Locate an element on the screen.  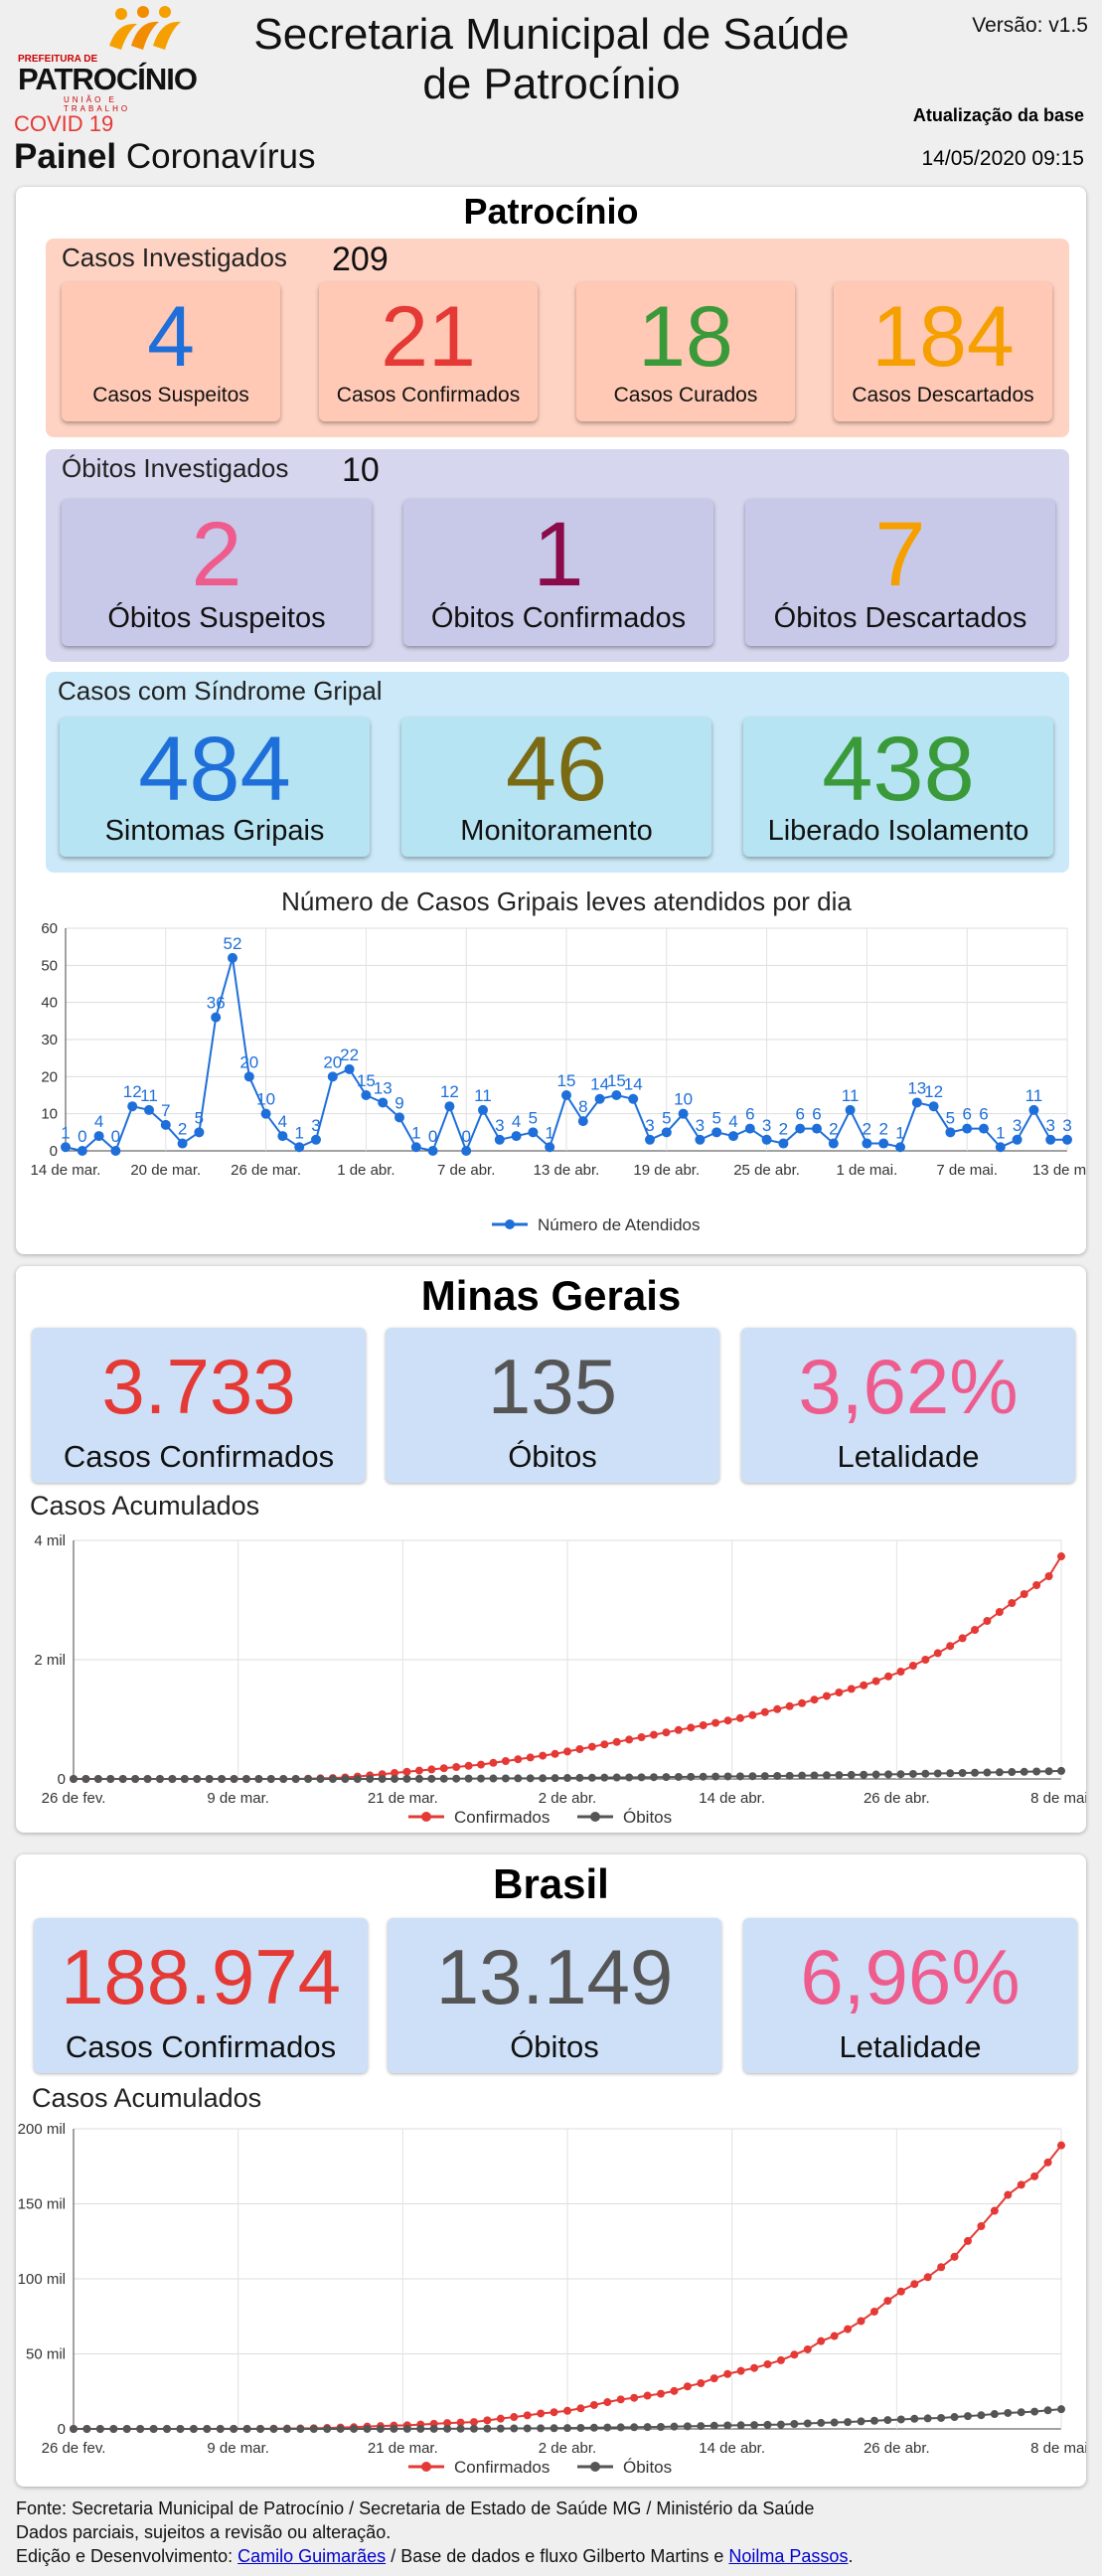
data-label: 20 is located at coordinates (333, 1061).